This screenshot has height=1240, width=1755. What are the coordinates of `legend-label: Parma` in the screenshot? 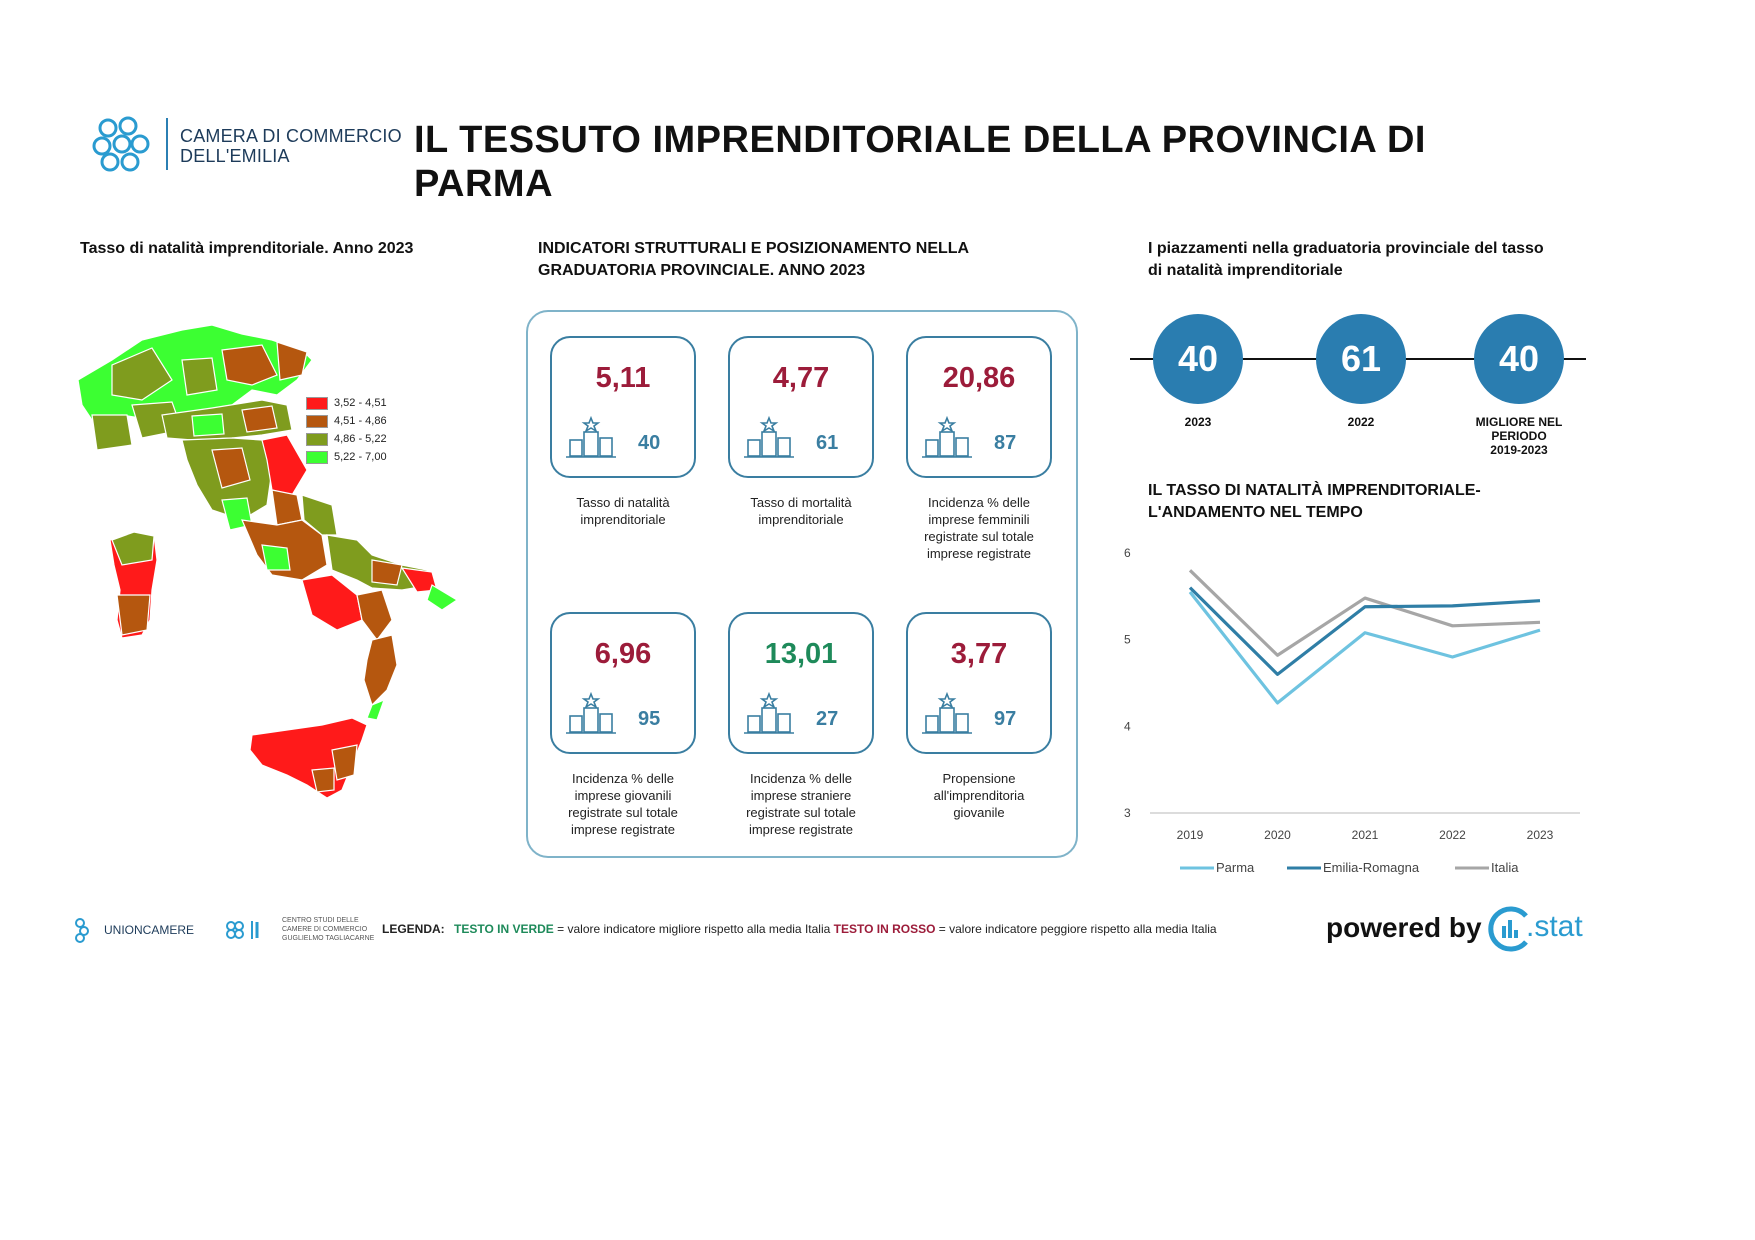 It's located at (1235, 867).